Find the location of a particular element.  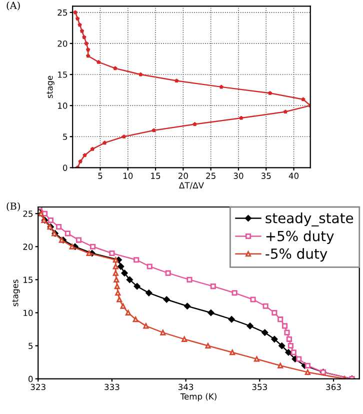

x-tick-label: 363 is located at coordinates (333, 387).